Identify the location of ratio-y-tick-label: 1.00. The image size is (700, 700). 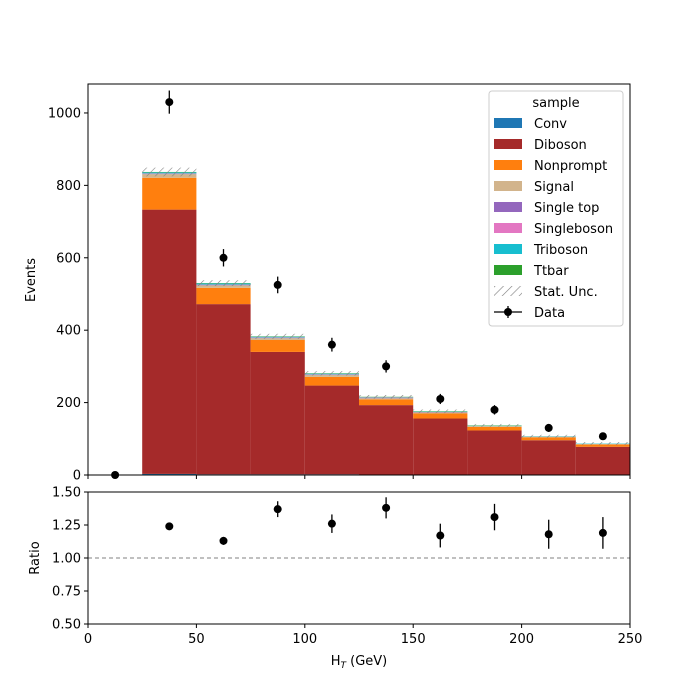
(66, 559).